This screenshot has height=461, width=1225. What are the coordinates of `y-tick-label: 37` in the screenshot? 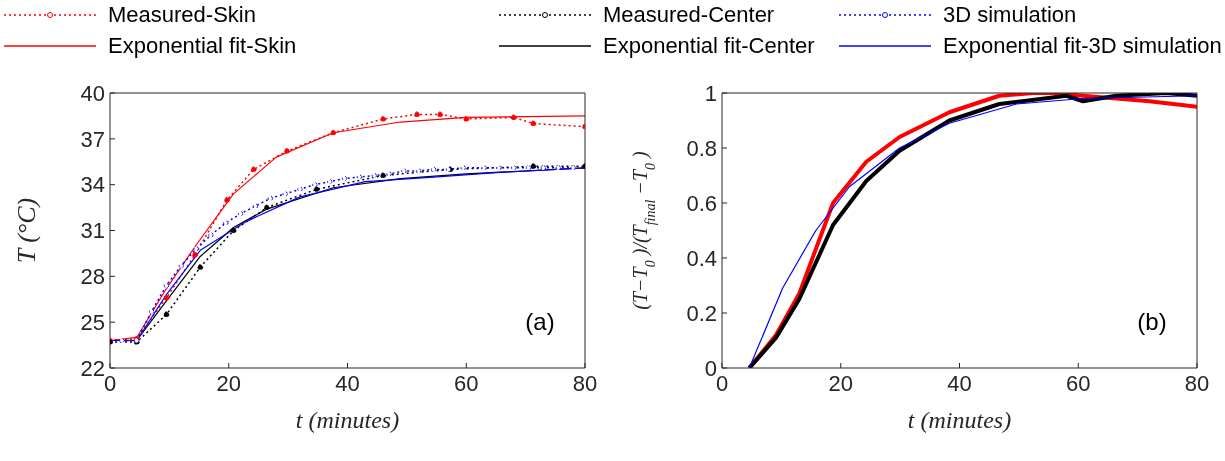 It's located at (92, 139).